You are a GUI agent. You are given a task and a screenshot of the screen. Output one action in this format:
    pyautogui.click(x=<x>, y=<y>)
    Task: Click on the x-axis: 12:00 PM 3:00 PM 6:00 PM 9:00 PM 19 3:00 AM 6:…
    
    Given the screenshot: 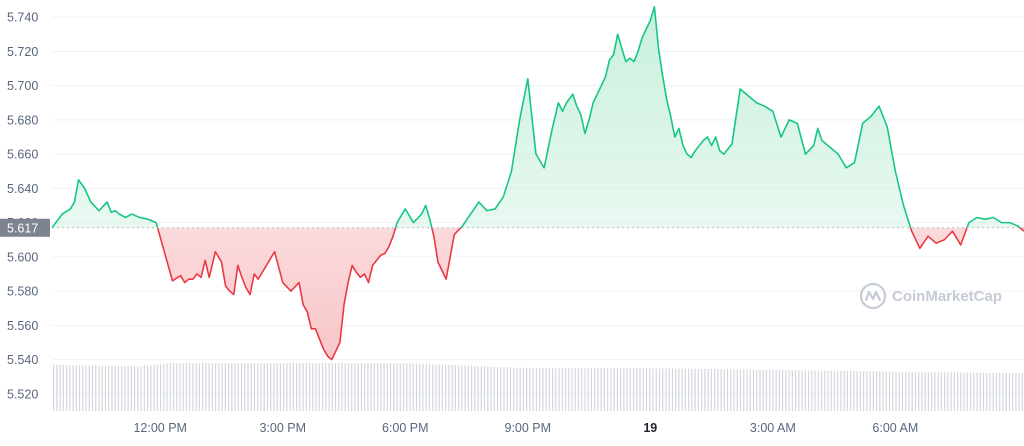 What is the action you would take?
    pyautogui.click(x=525, y=428)
    